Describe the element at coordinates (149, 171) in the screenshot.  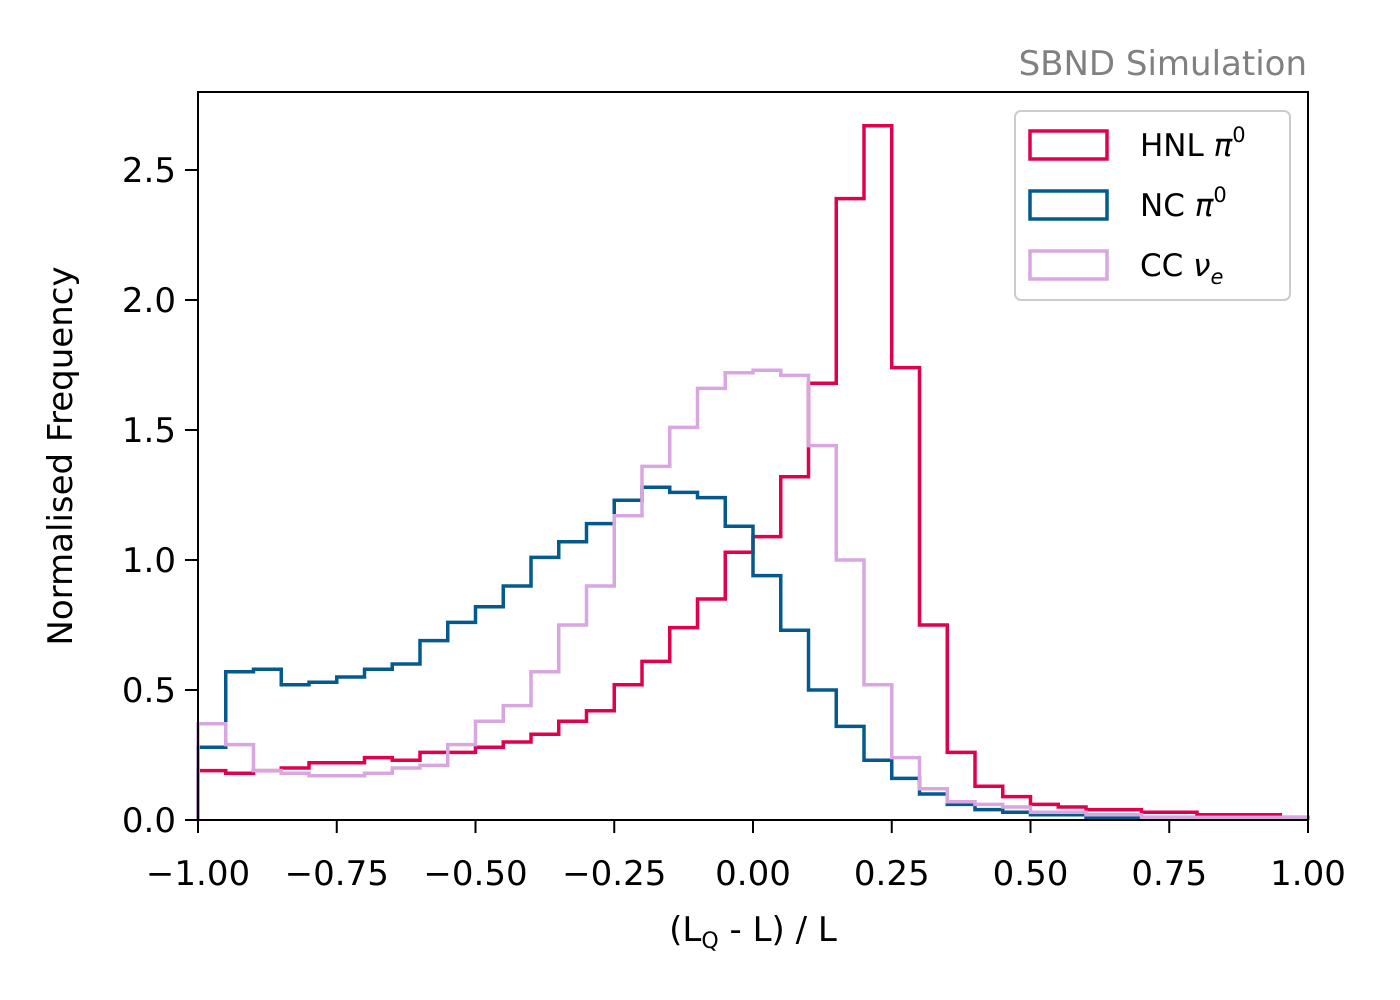
I see `y-tick-label: 2.5` at that location.